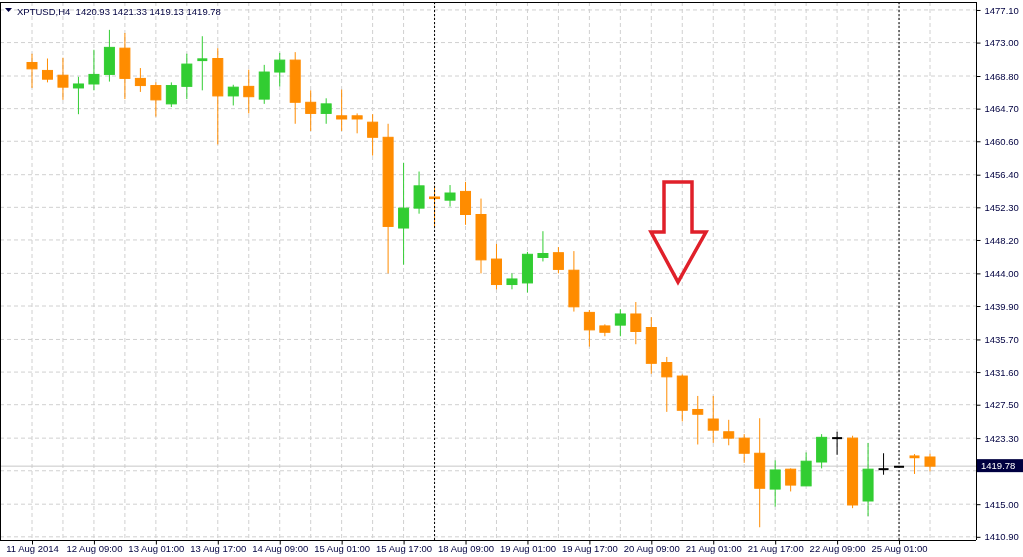 The height and width of the screenshot is (557, 1023). What do you see at coordinates (1001, 372) in the screenshot?
I see `y-tick-label: 1431.60` at bounding box center [1001, 372].